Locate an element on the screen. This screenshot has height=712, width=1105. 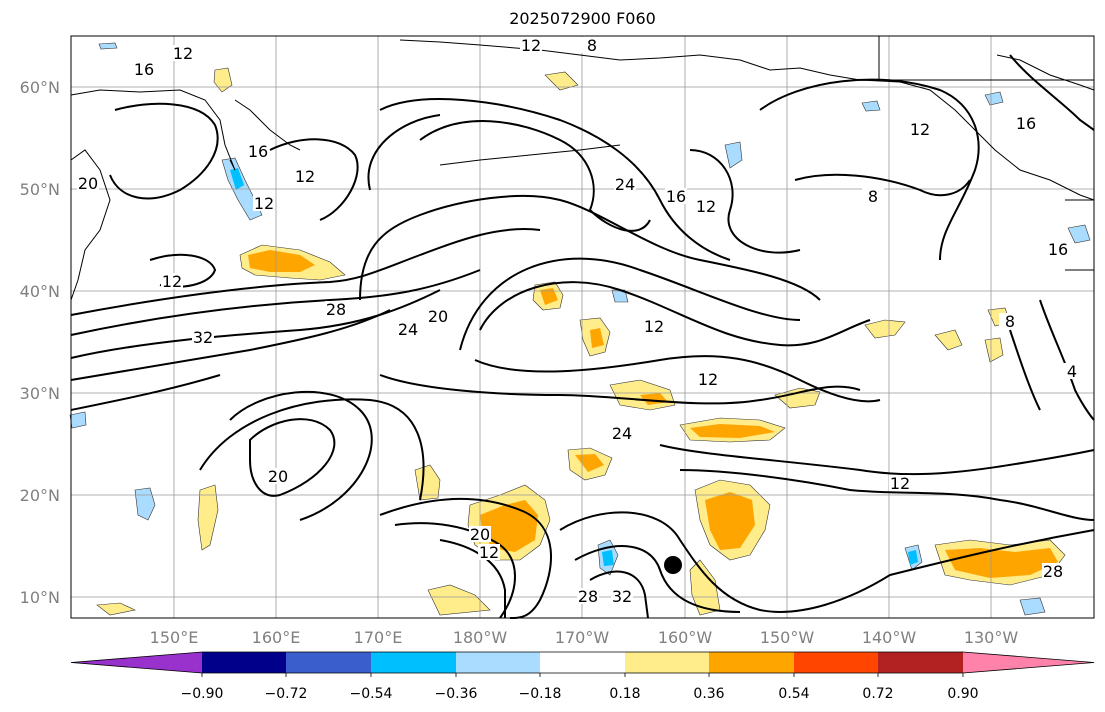
lon-label: 150°E is located at coordinates (174, 637).